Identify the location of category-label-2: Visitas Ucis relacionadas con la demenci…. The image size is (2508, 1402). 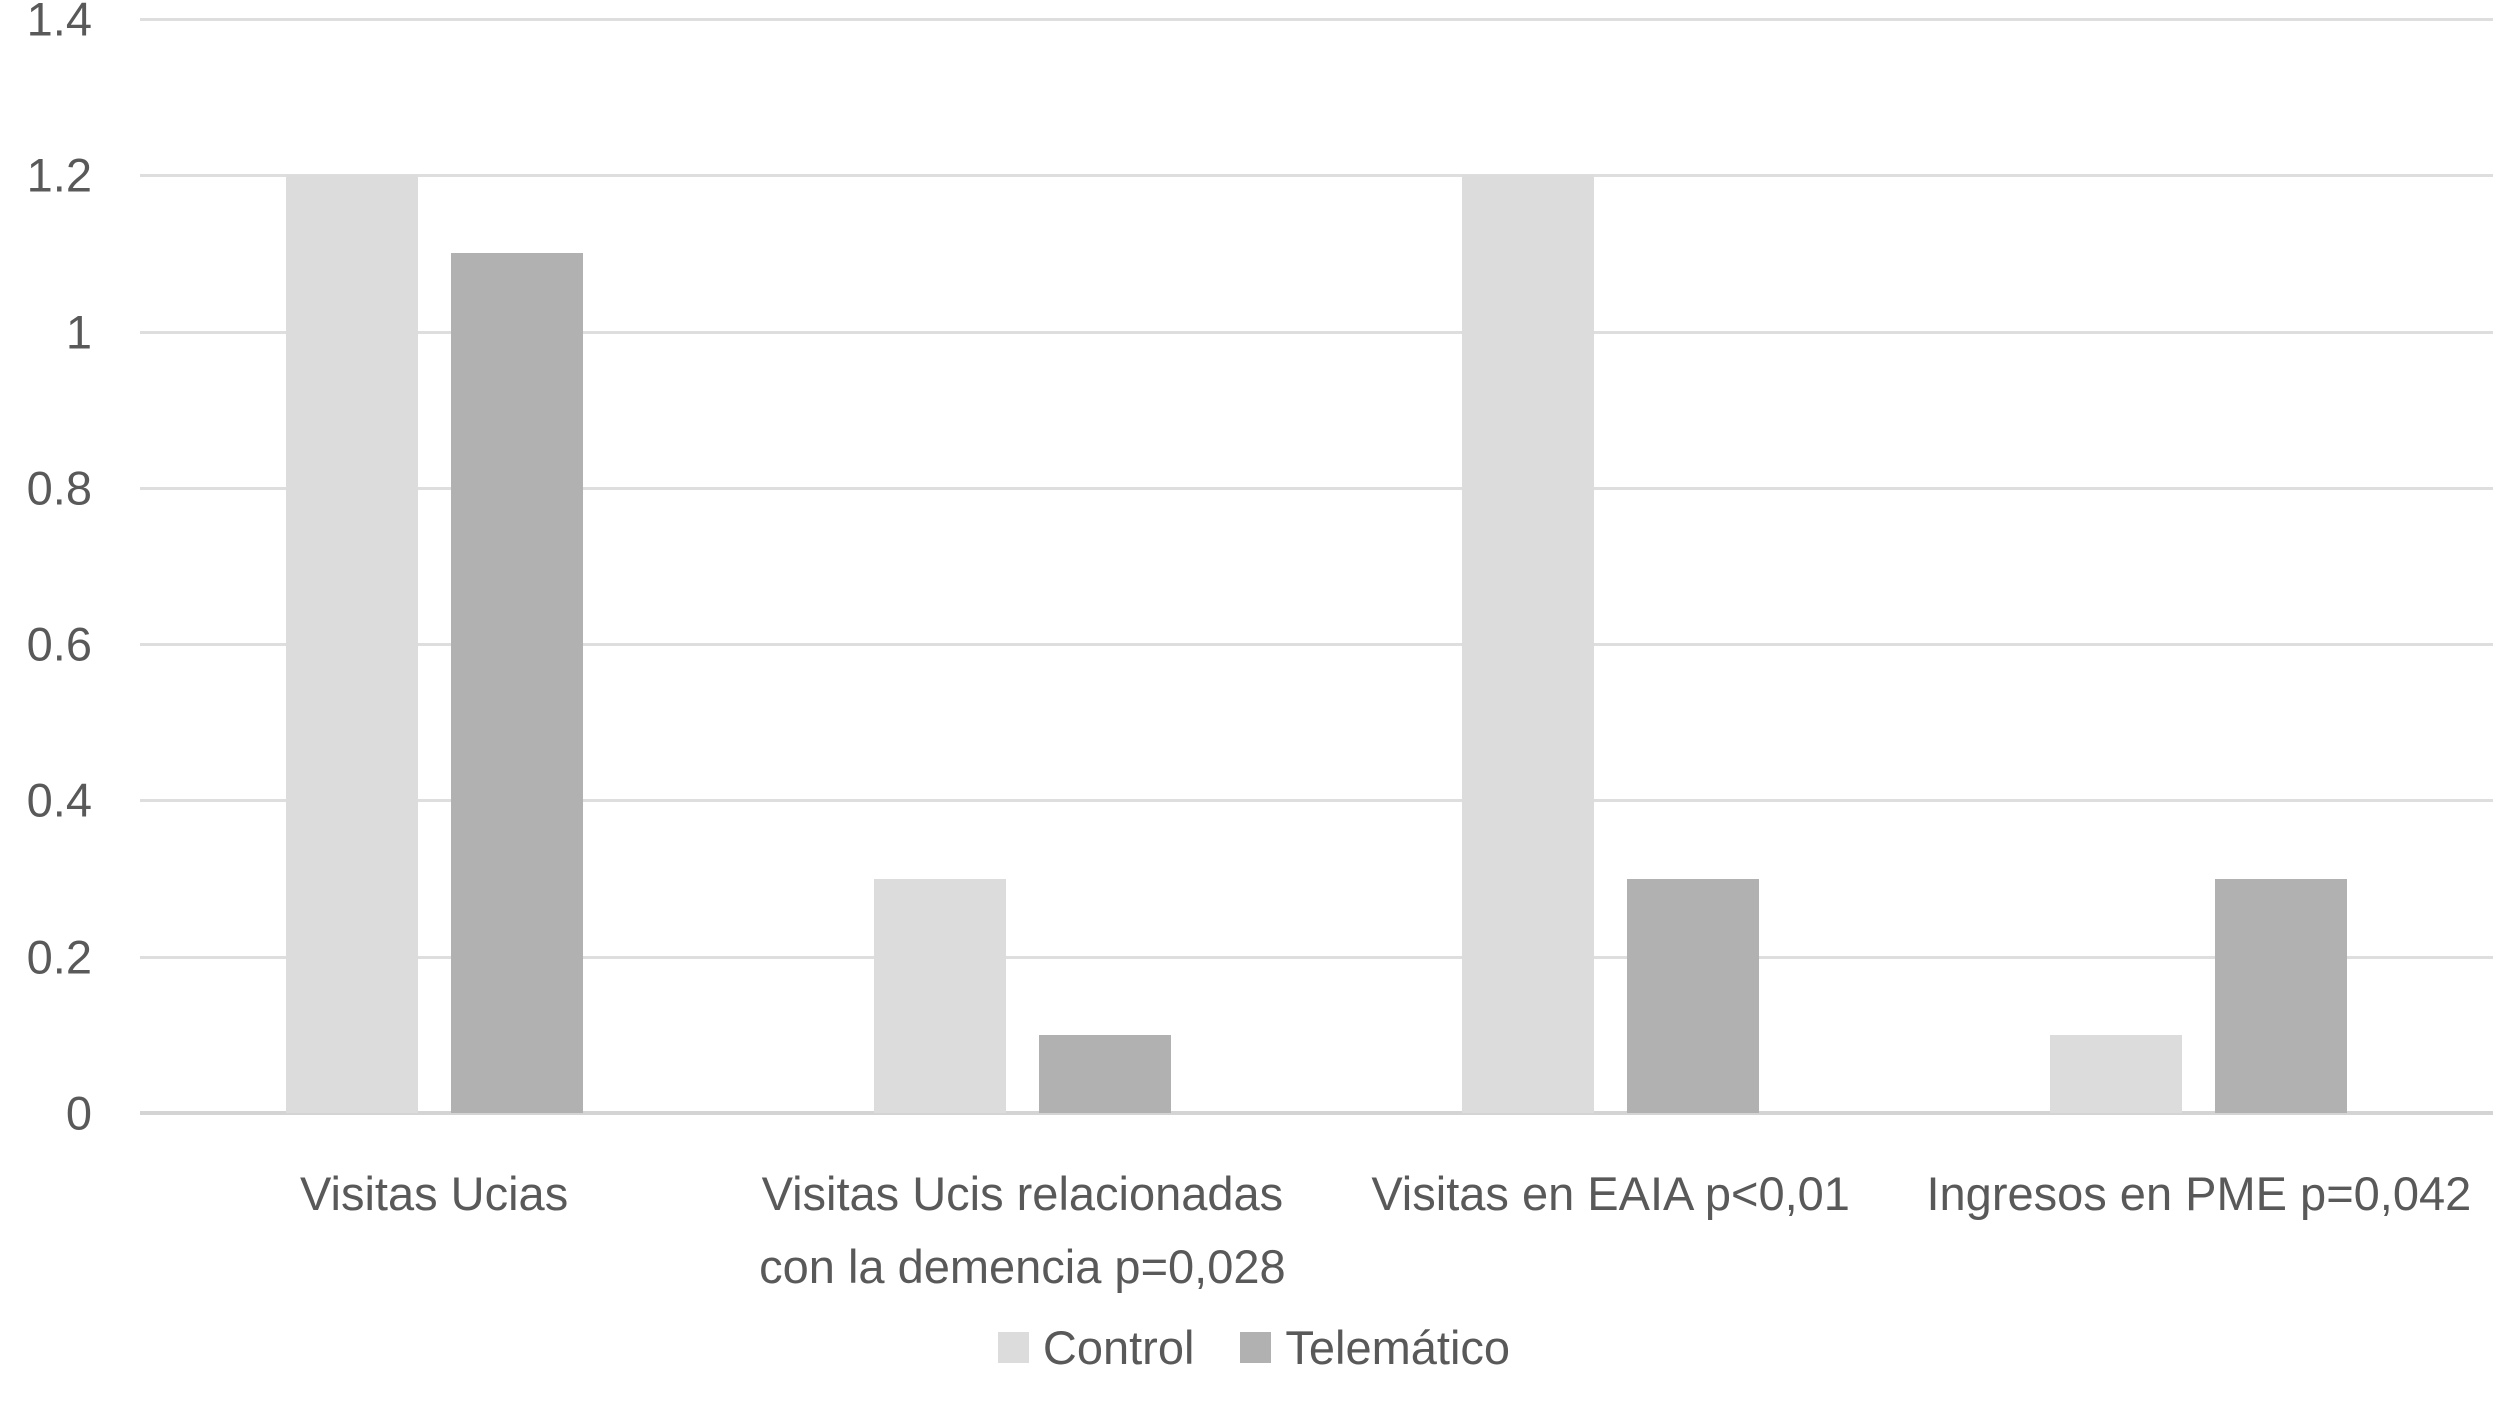
(1022, 1230).